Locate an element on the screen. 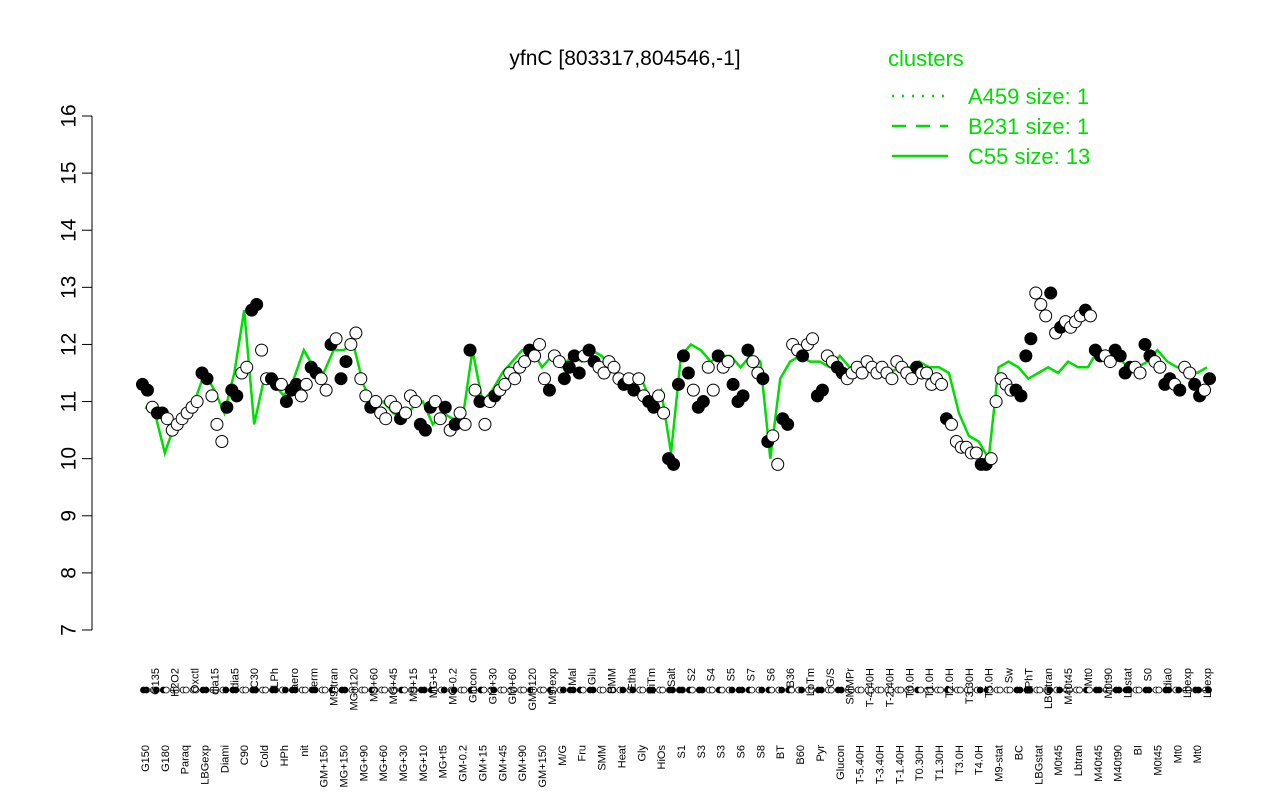  y-tick-label: 13 is located at coordinates (69, 287).